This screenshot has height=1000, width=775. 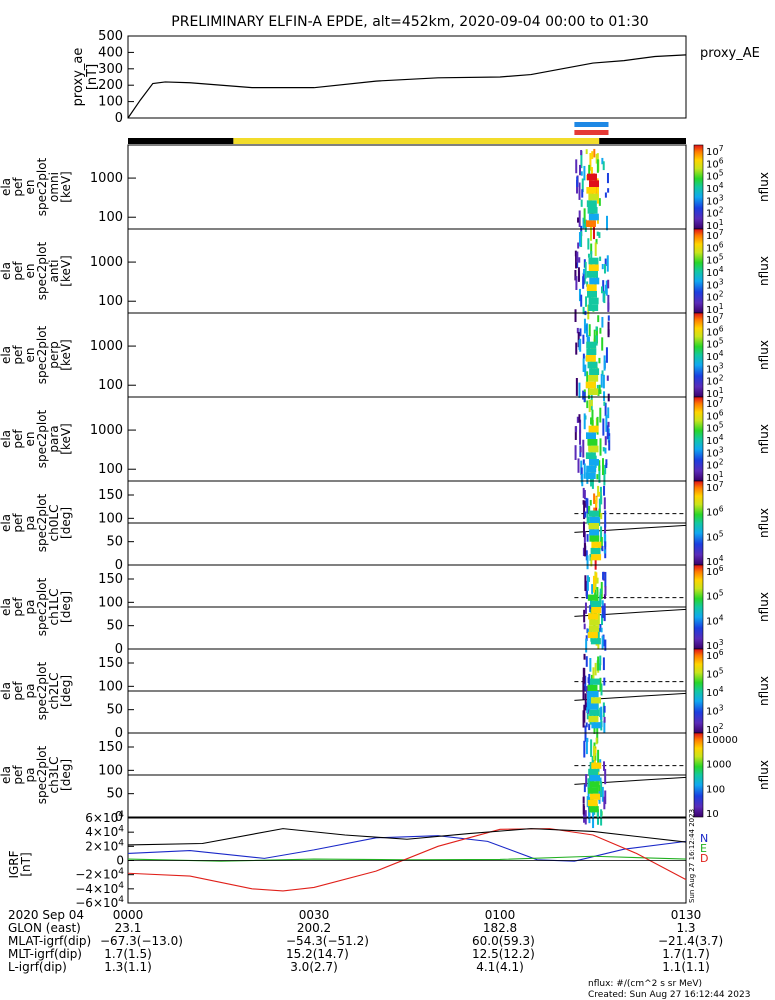 What do you see at coordinates (36, 186) in the screenshot?
I see `energy-ylabel: elapefenspec2plotomni[keV]` at bounding box center [36, 186].